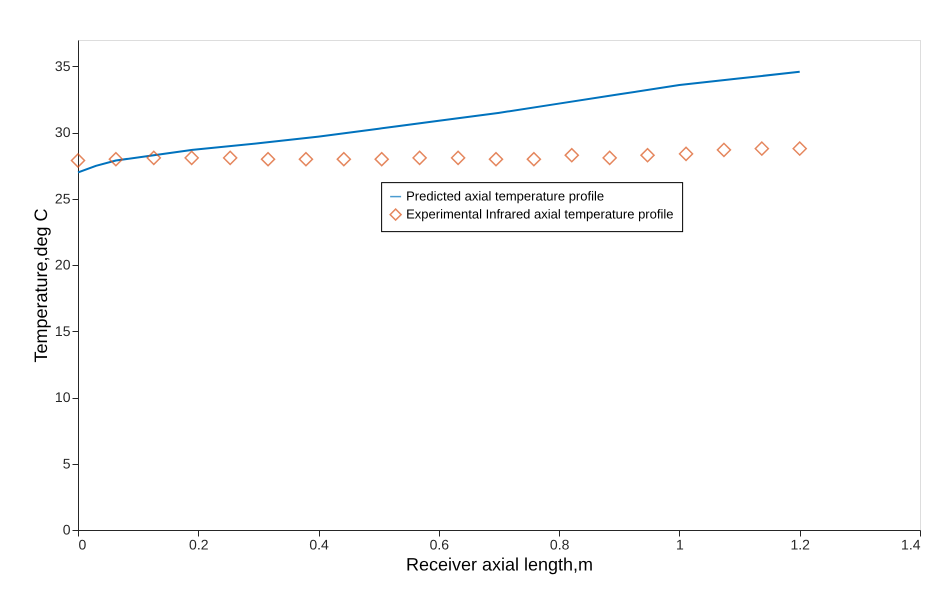  What do you see at coordinates (199, 544) in the screenshot?
I see `x-tick-label: 0.2` at bounding box center [199, 544].